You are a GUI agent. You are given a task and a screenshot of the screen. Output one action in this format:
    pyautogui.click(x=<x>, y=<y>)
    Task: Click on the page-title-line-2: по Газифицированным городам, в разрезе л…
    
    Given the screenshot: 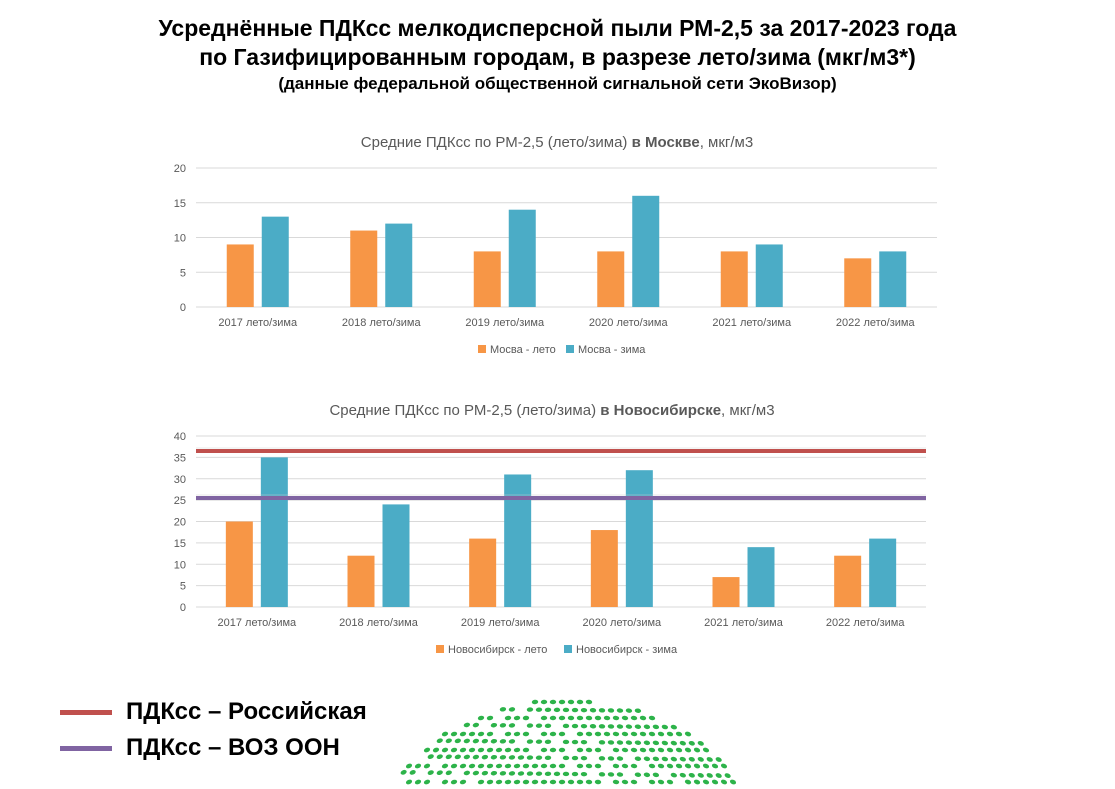 What is the action you would take?
    pyautogui.click(x=557, y=57)
    